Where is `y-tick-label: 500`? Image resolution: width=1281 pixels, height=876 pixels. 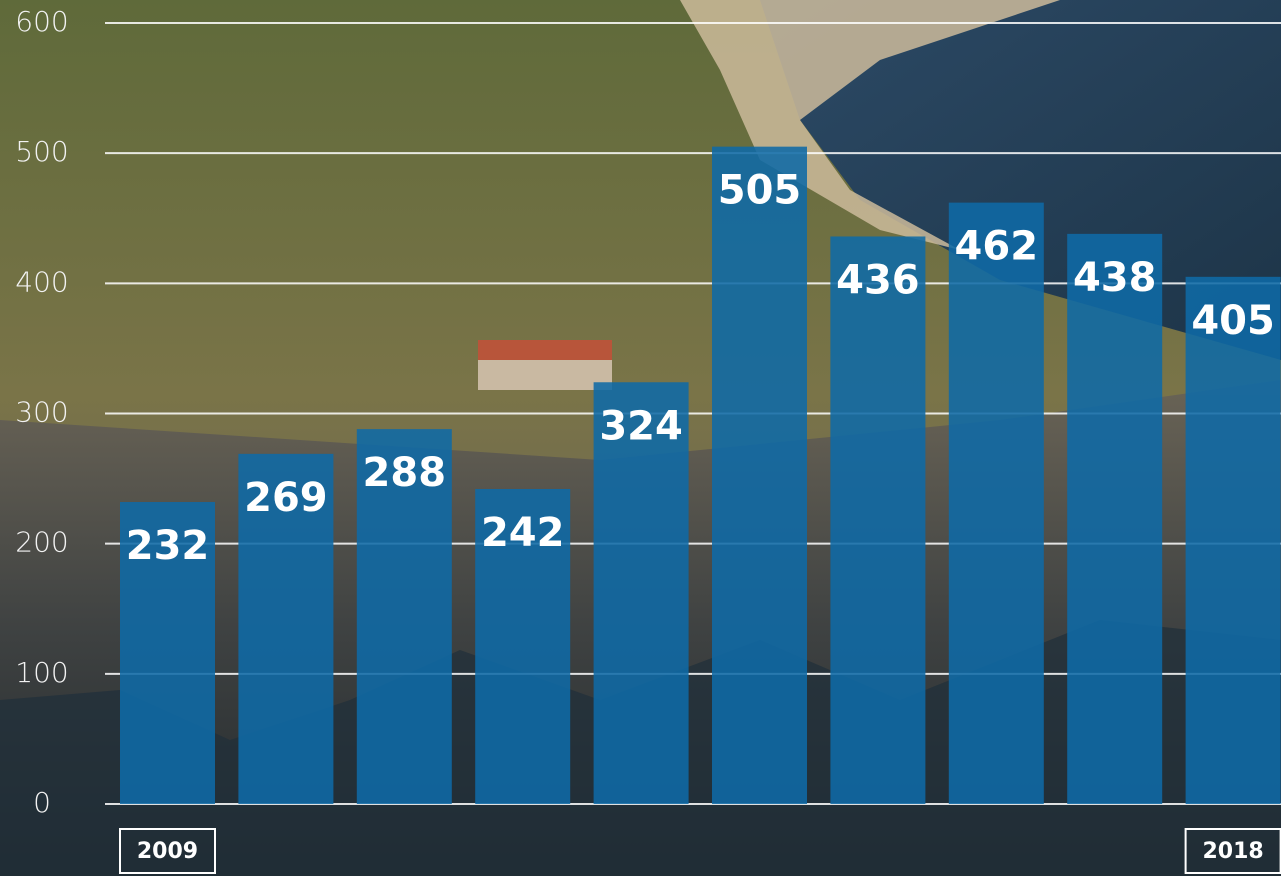 y-tick-label: 500 is located at coordinates (41, 151).